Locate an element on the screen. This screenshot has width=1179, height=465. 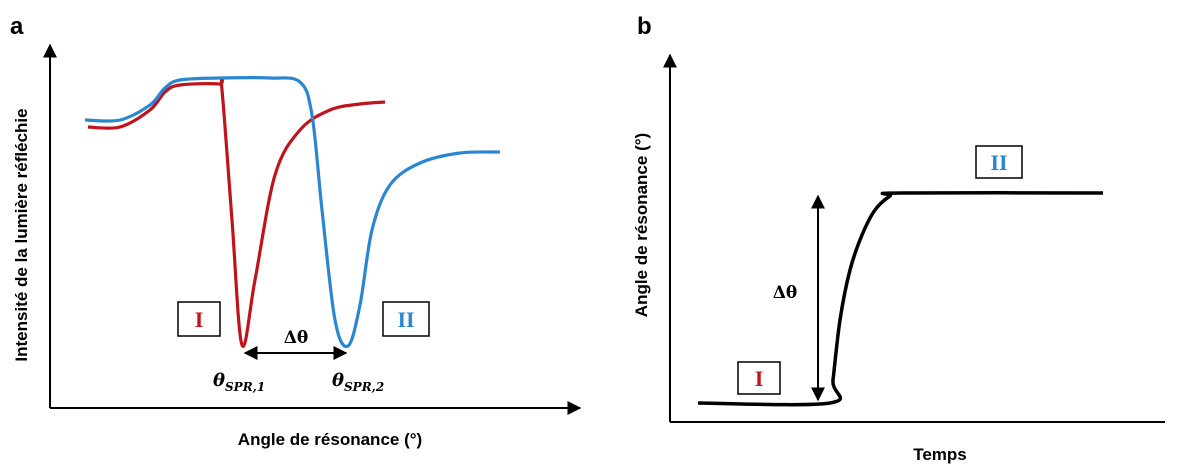
panel-a-letter: a is located at coordinates (17, 26).